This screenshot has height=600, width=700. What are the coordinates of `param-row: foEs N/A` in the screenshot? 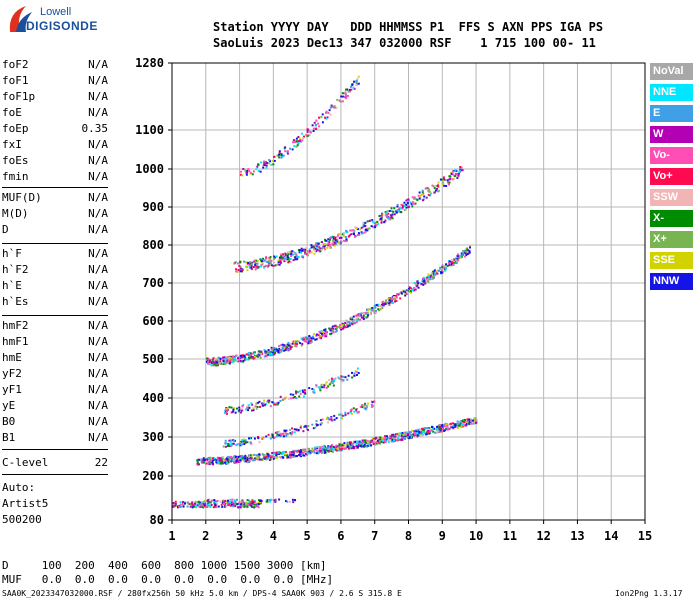 It's located at (55, 162).